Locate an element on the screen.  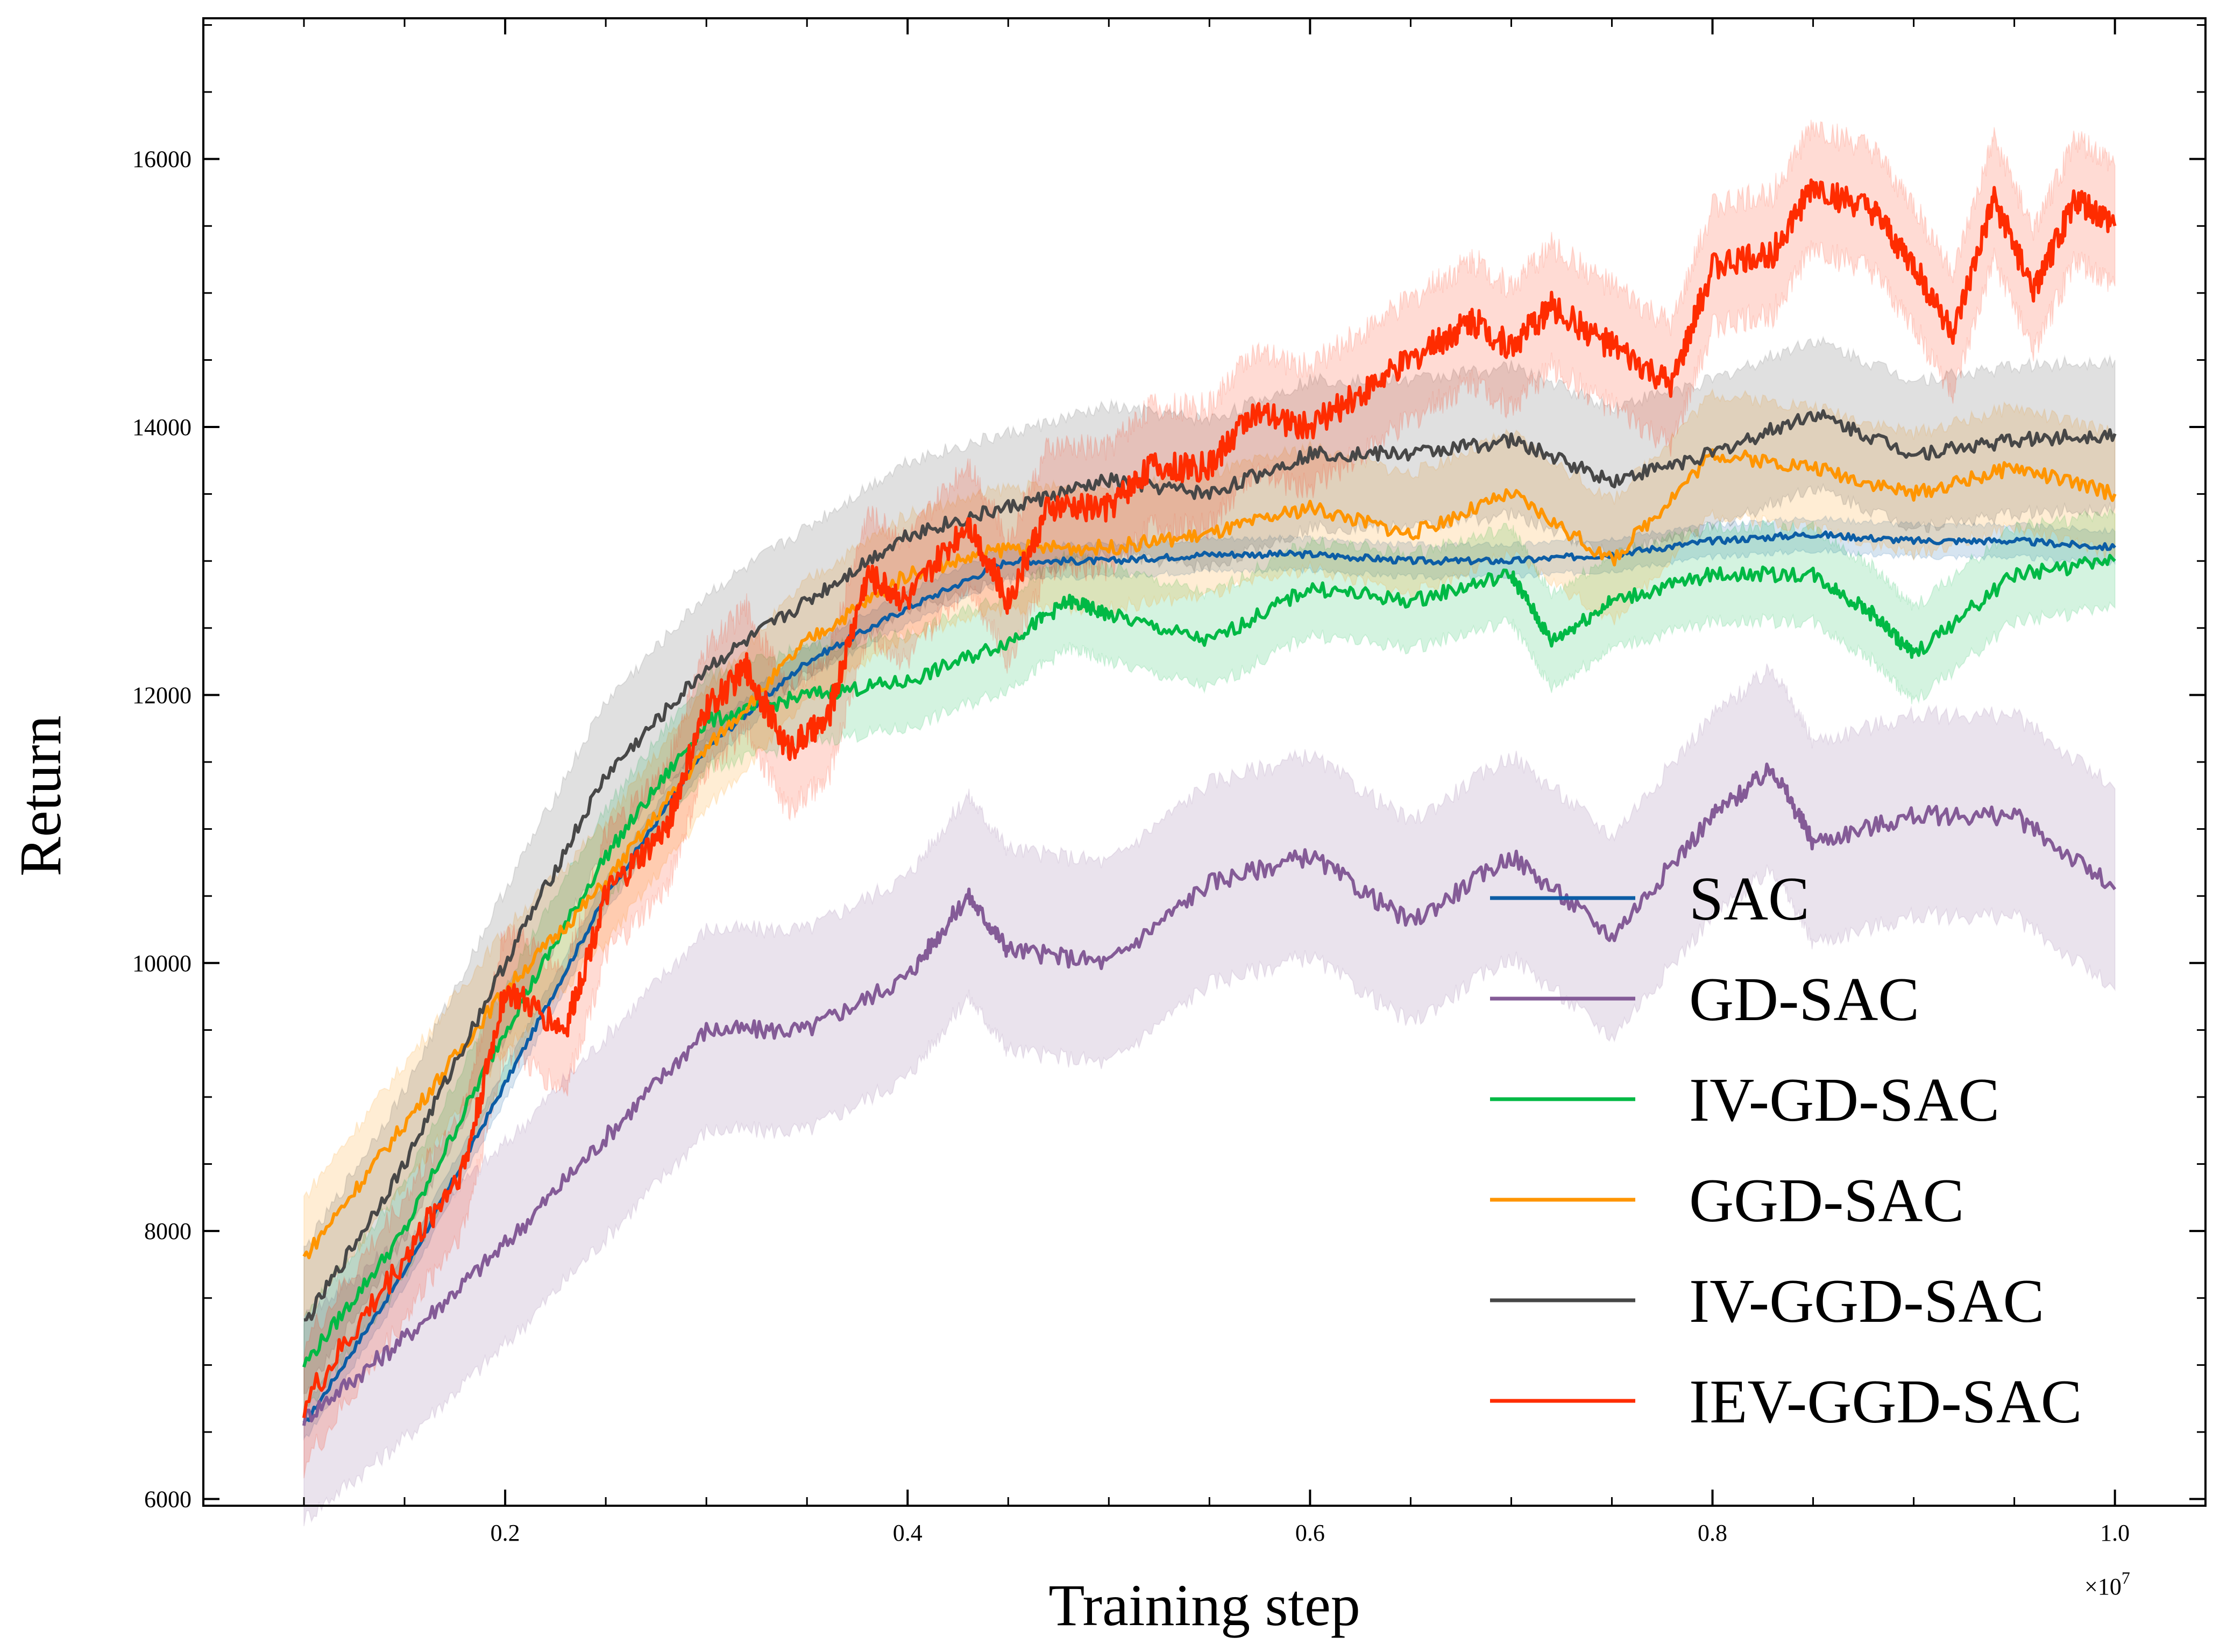
x-axis-multiplier: ×10⁷ is located at coordinates (2107, 1584).